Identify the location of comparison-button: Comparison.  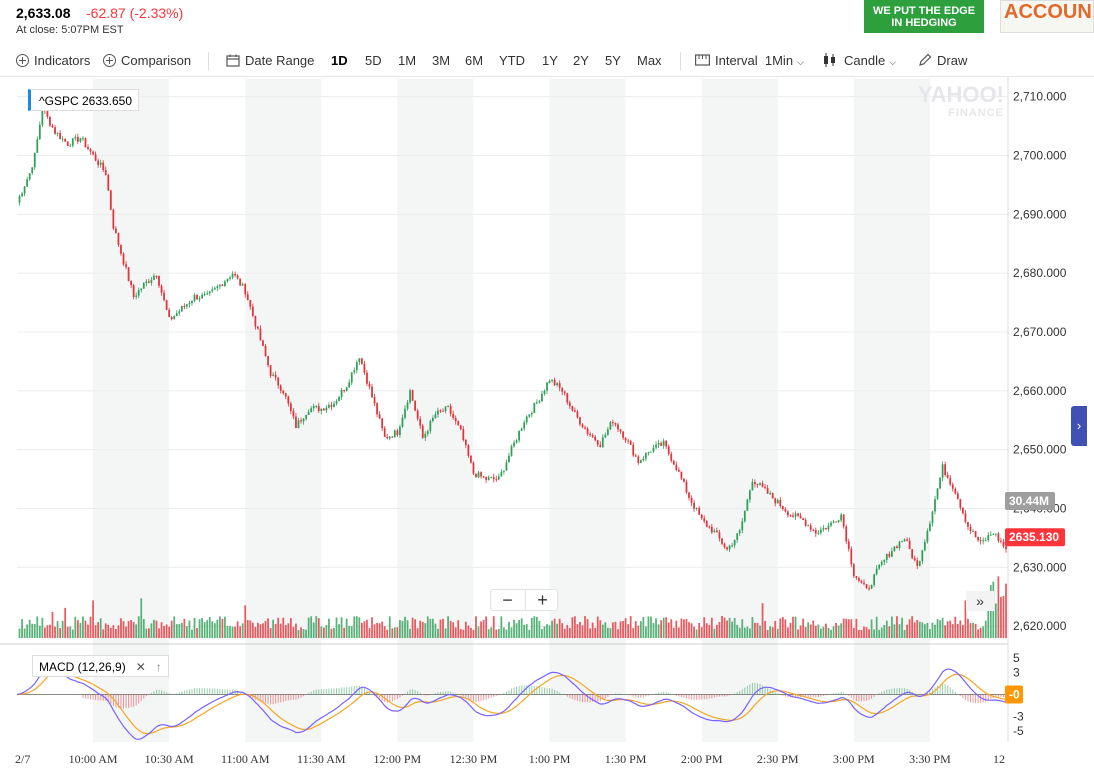
(147, 60).